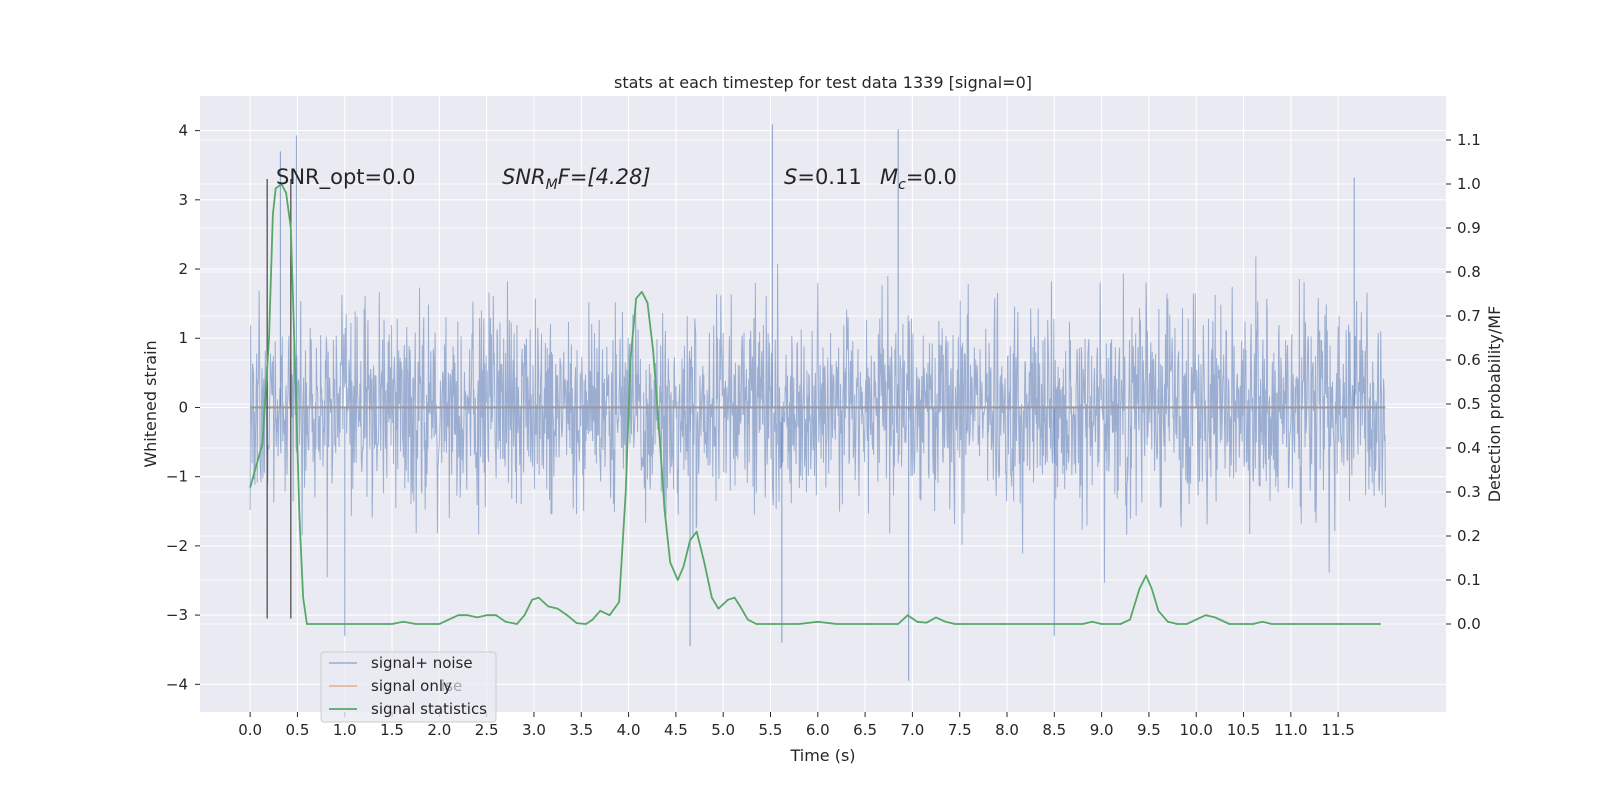  Describe the element at coordinates (1337, 730) in the screenshot. I see `x-tick-label: 11.5` at that location.